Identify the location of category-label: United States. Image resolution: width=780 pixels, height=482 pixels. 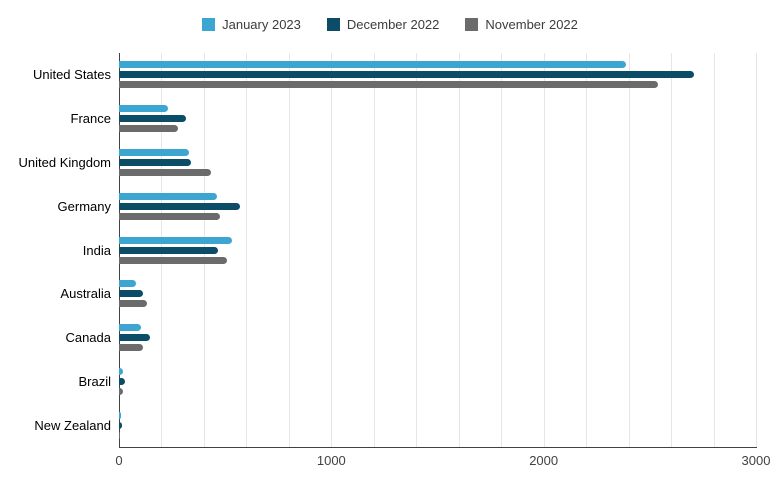
(71, 75).